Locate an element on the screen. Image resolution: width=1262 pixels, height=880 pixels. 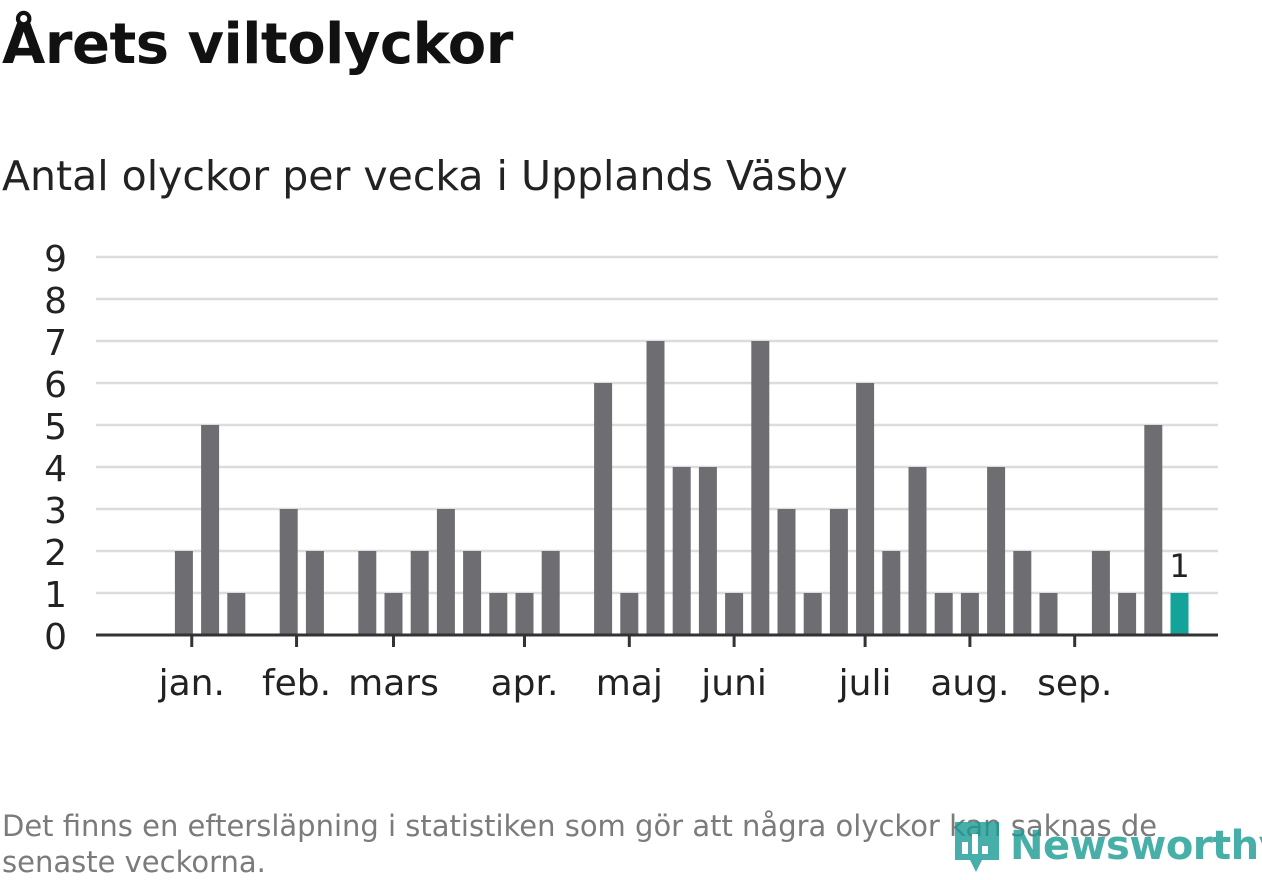
x-tick-label: juni is located at coordinates (733, 683).